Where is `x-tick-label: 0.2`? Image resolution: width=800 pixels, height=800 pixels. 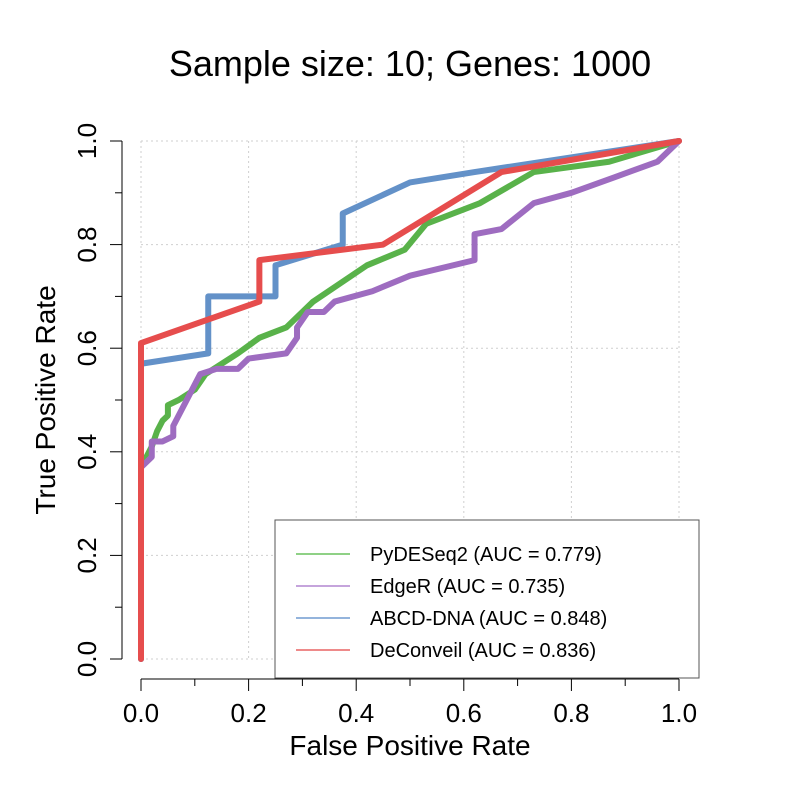
x-tick-label: 0.2 is located at coordinates (249, 713).